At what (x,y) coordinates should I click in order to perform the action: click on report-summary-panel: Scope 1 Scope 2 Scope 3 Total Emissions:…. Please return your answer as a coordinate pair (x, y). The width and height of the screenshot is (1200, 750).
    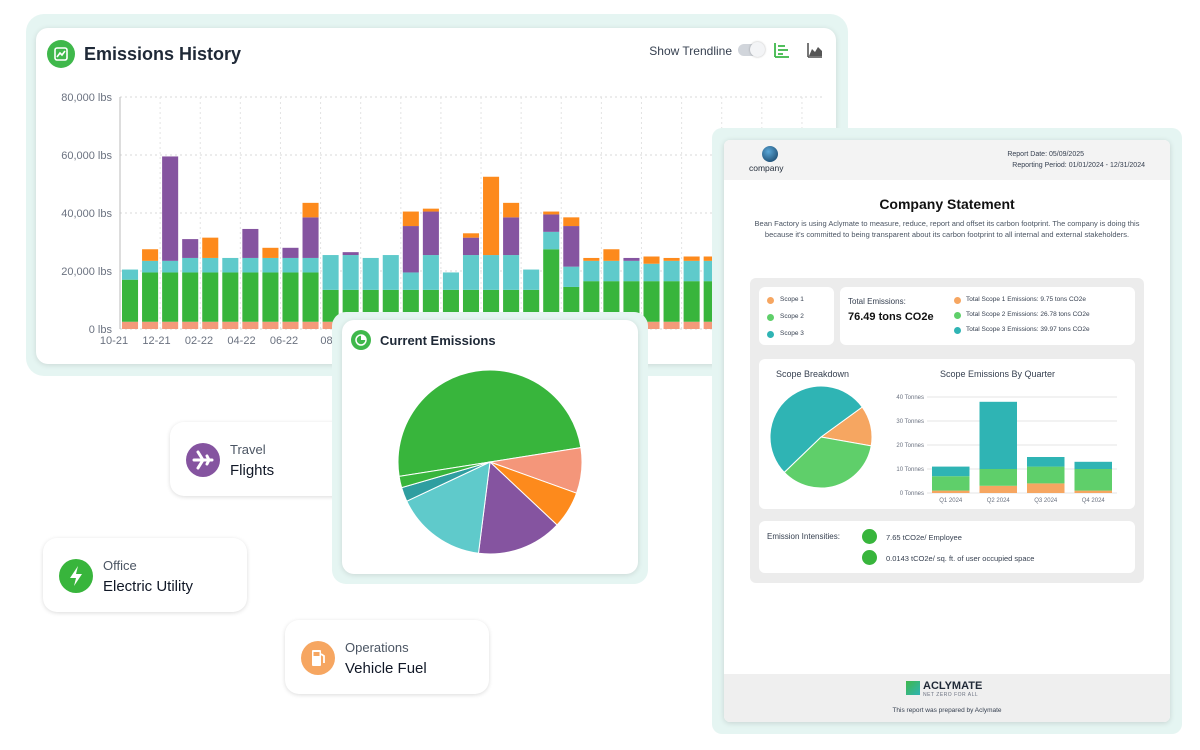
    Looking at the image, I should click on (947, 430).